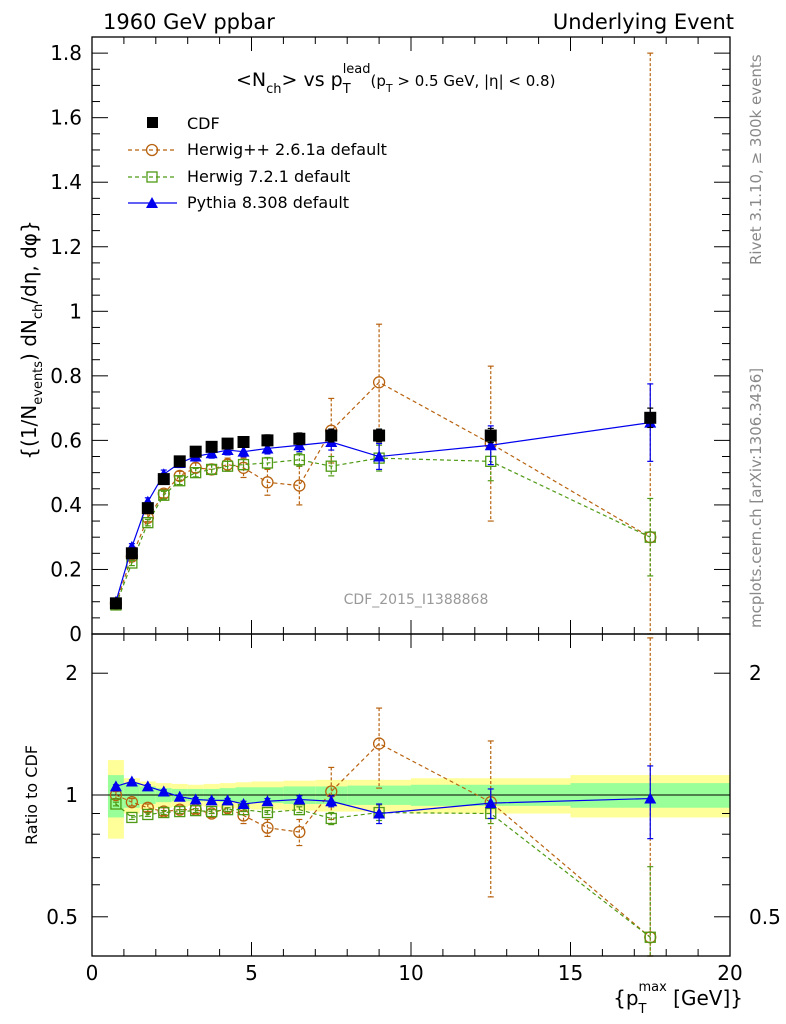  Describe the element at coordinates (66, 53) in the screenshot. I see `y-tick-label: 1.8` at that location.